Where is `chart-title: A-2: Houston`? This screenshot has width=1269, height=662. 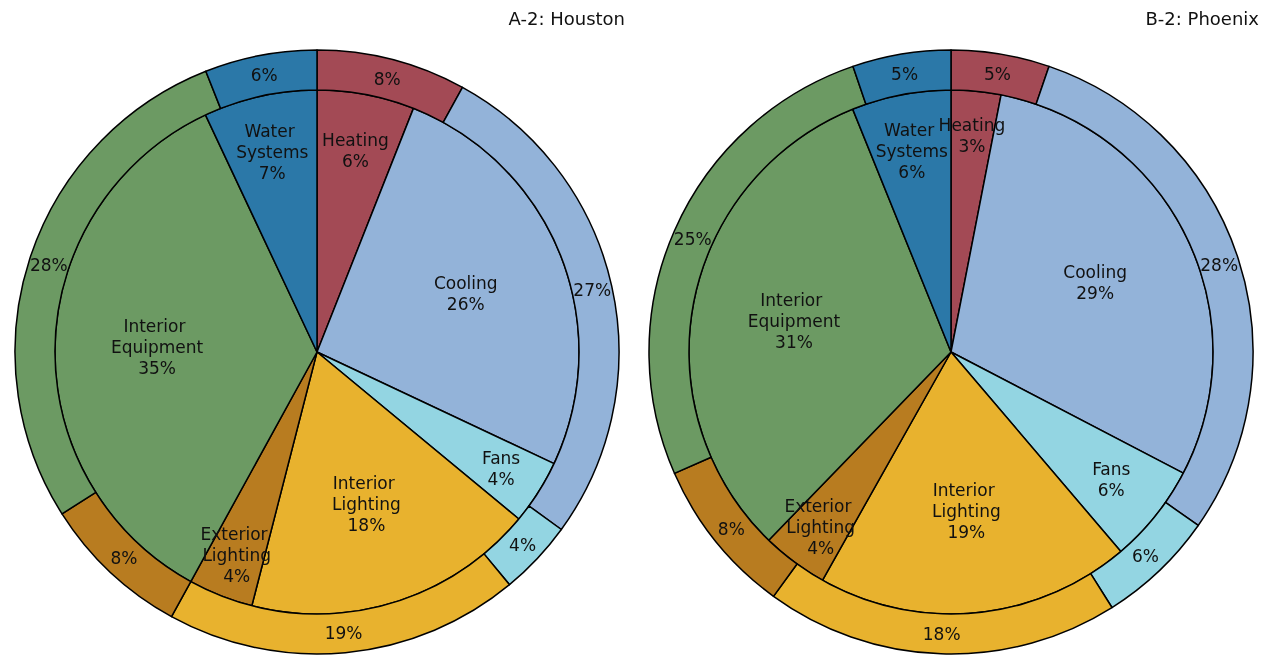
chart-title: A-2: Houston is located at coordinates (566, 18).